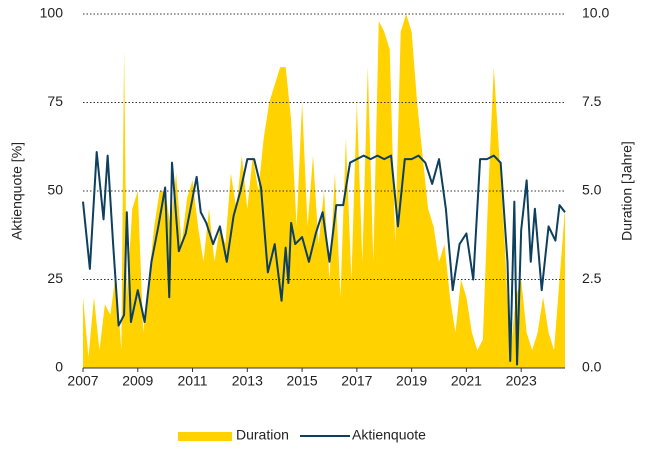  I want to click on x-tick-label: 2011, so click(192, 381).